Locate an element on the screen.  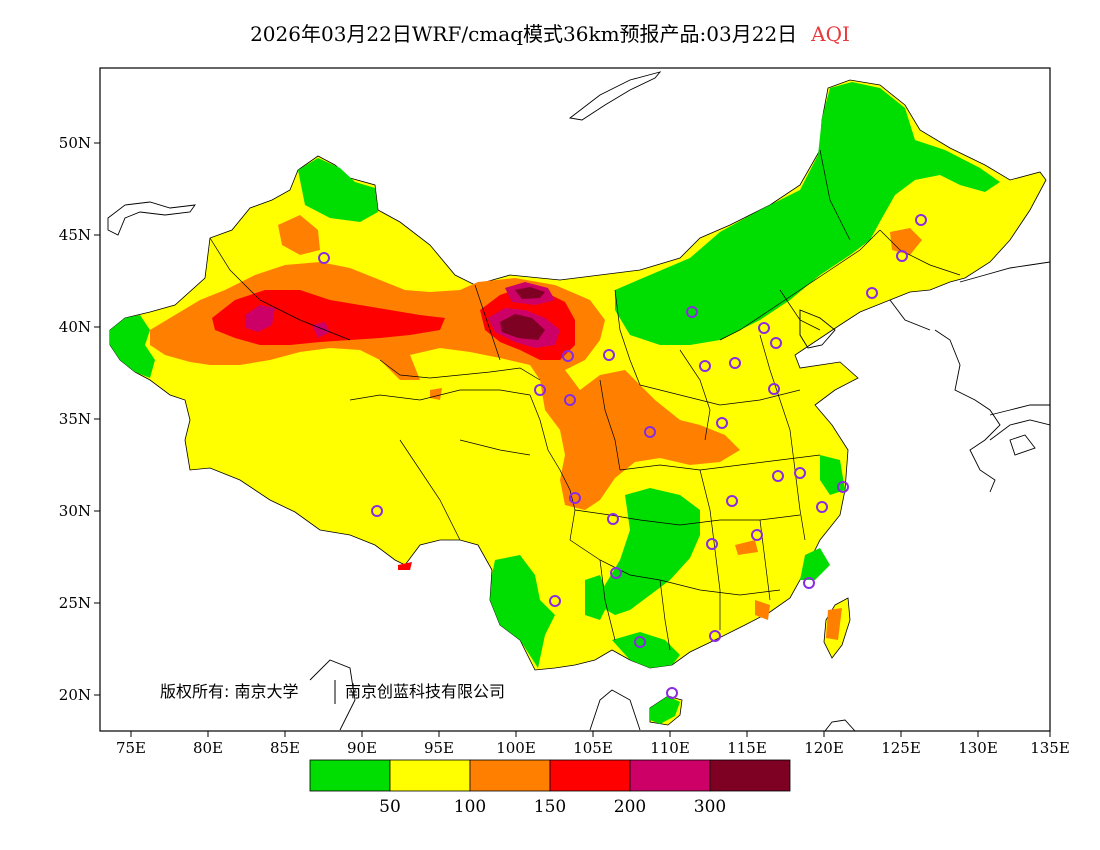
copyright: 版权所有: 南京大学 南京创蓝科技有限公司 is located at coordinates (332, 692).